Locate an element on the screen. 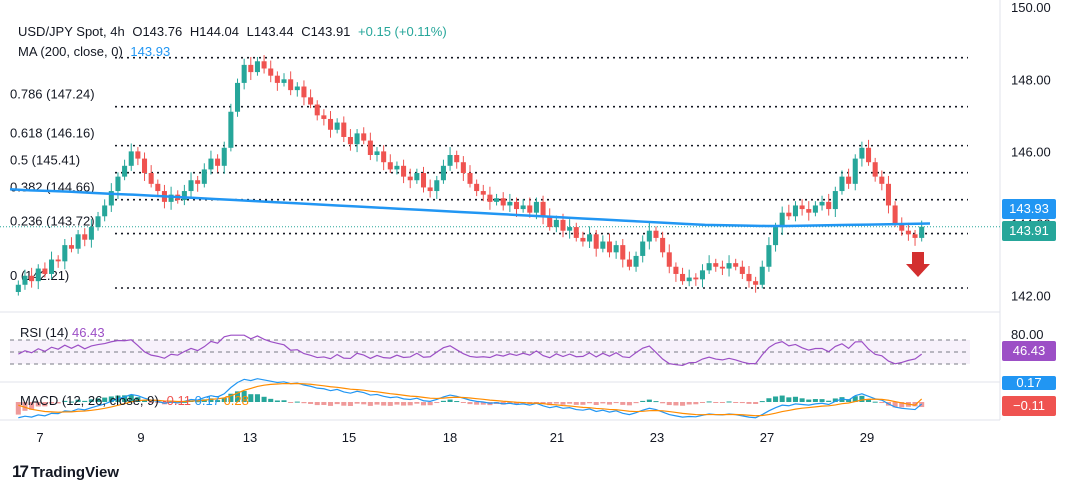  arrow-head is located at coordinates (918, 270).